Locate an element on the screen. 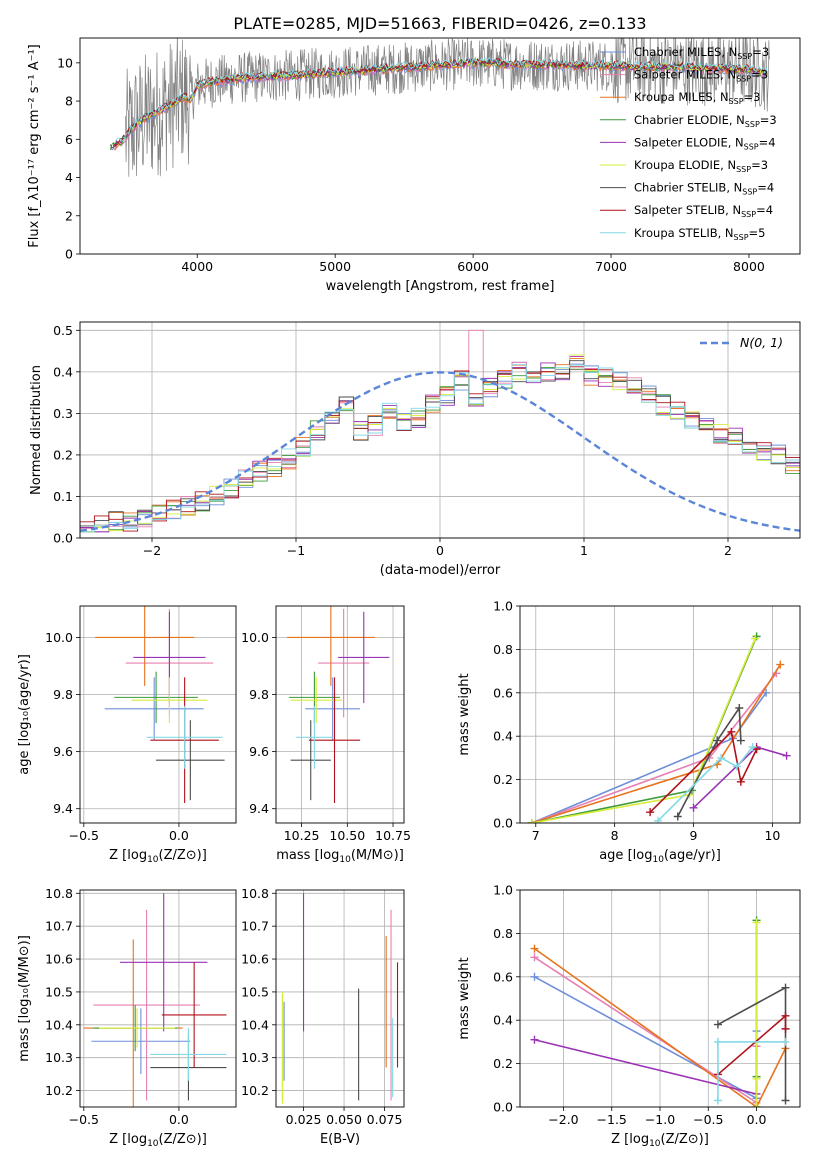 The height and width of the screenshot is (1170, 819). model-line-kroupa-stelib is located at coordinates (442, 99).